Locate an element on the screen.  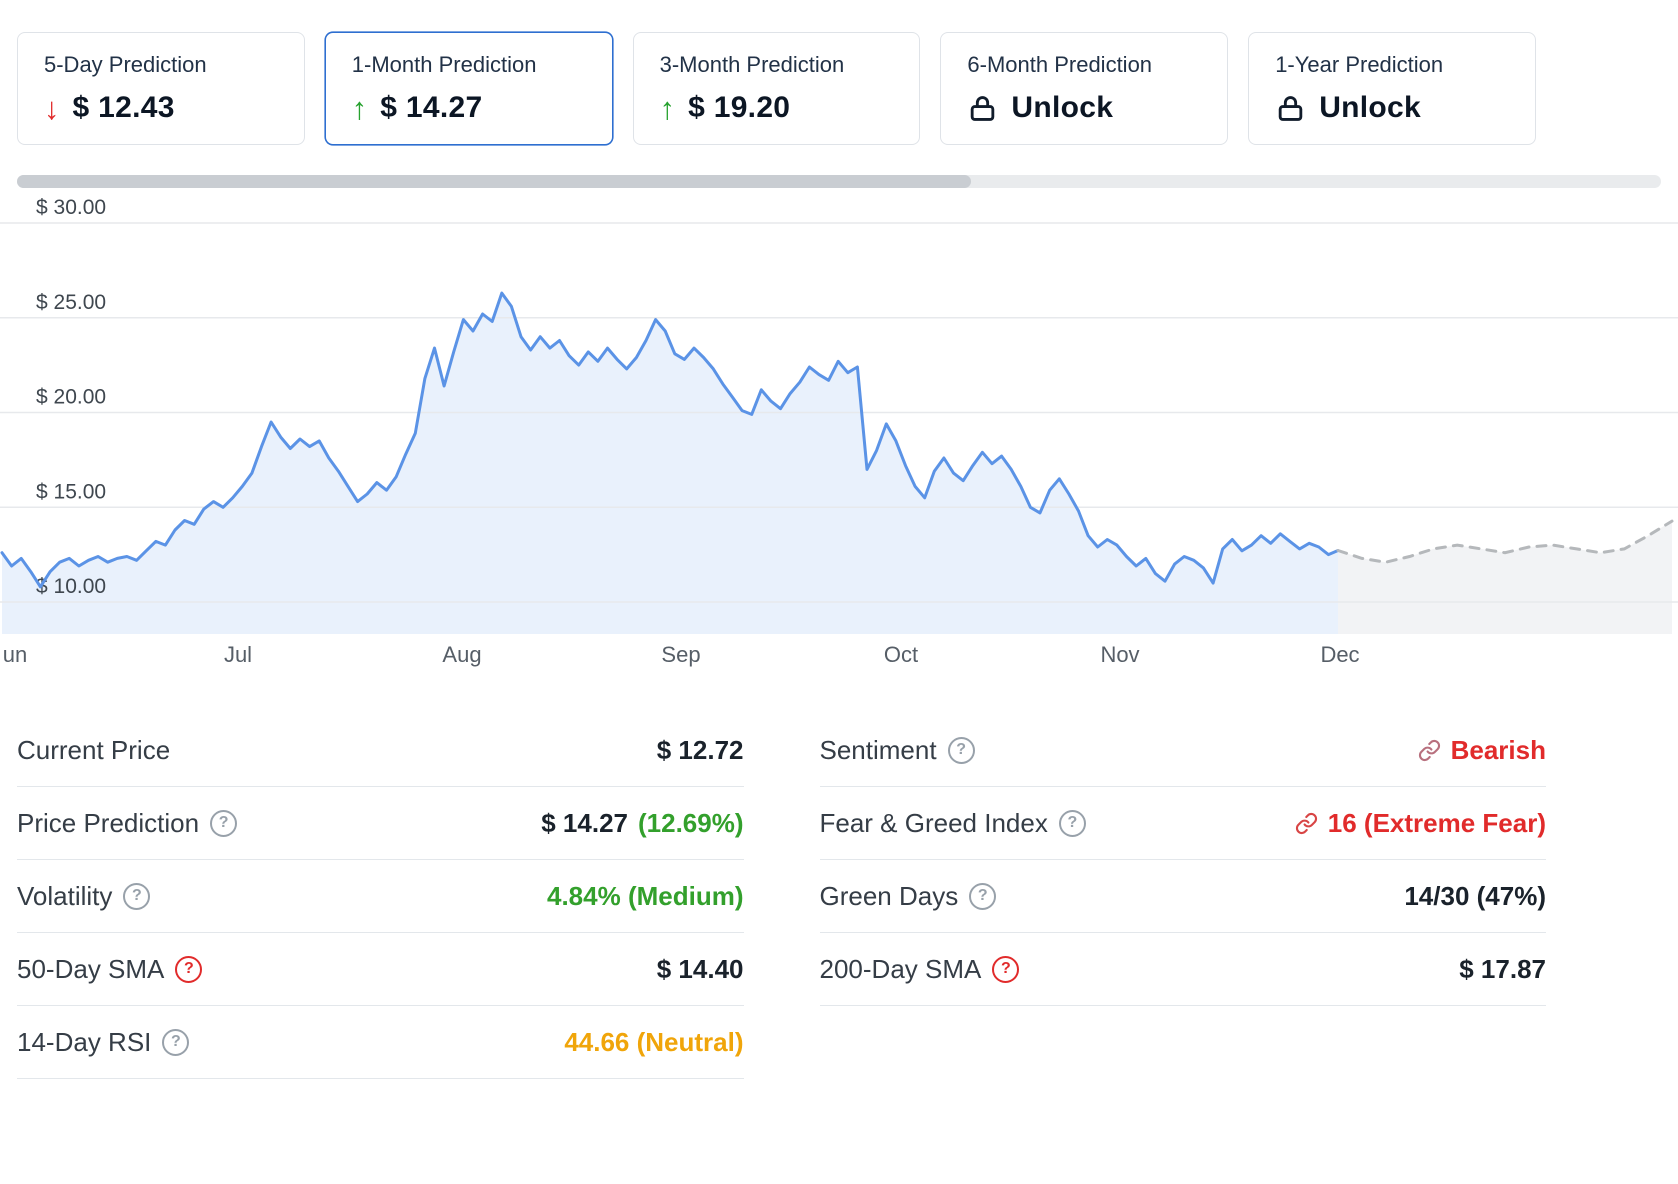
prediction-card-1-month: 1-Month Prediction ↑ $ 14.27 is located at coordinates (468, 88).